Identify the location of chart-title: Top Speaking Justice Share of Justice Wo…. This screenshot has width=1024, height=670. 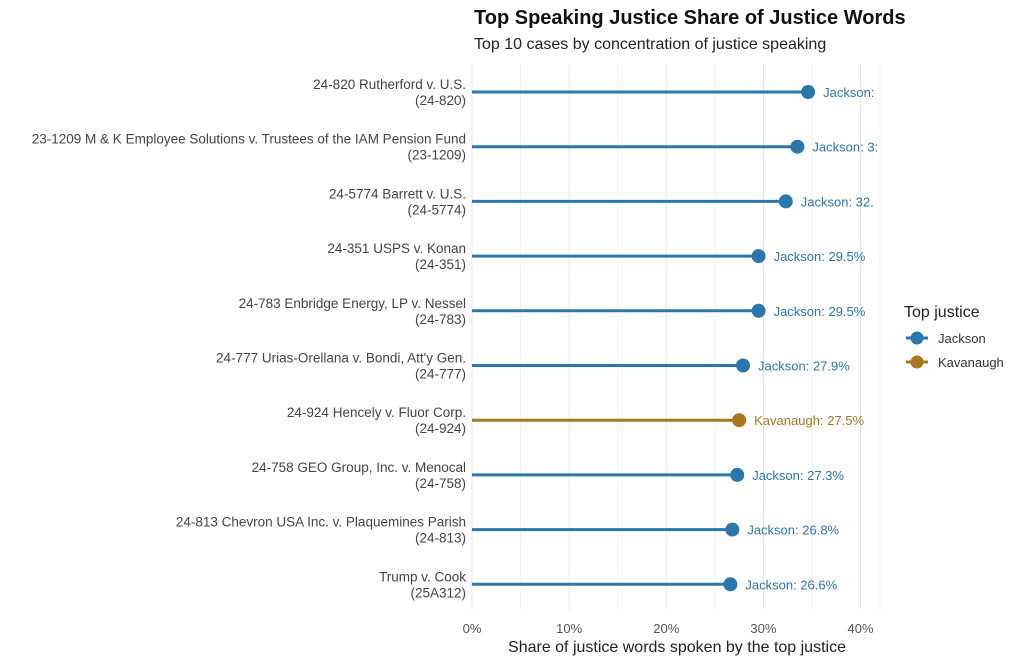
(690, 18).